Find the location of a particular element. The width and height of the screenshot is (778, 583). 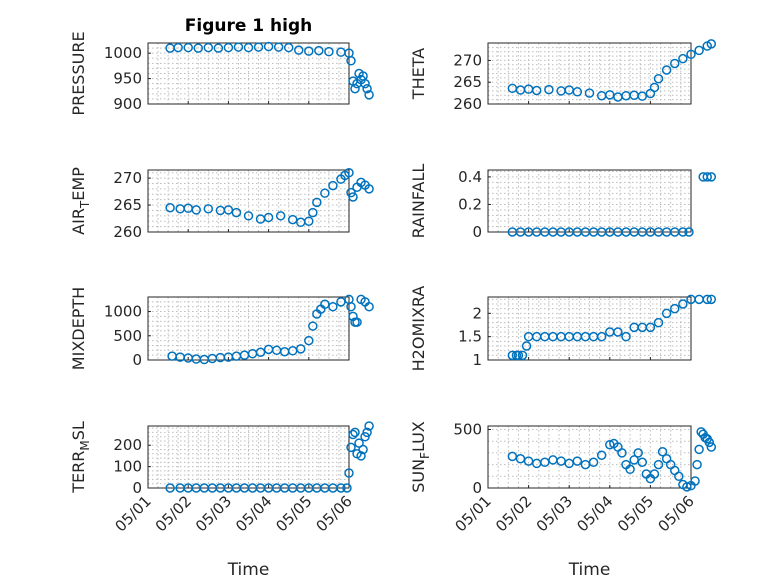

panel-5: 0 500 1000 MIXDEPTH is located at coordinates (221, 328).